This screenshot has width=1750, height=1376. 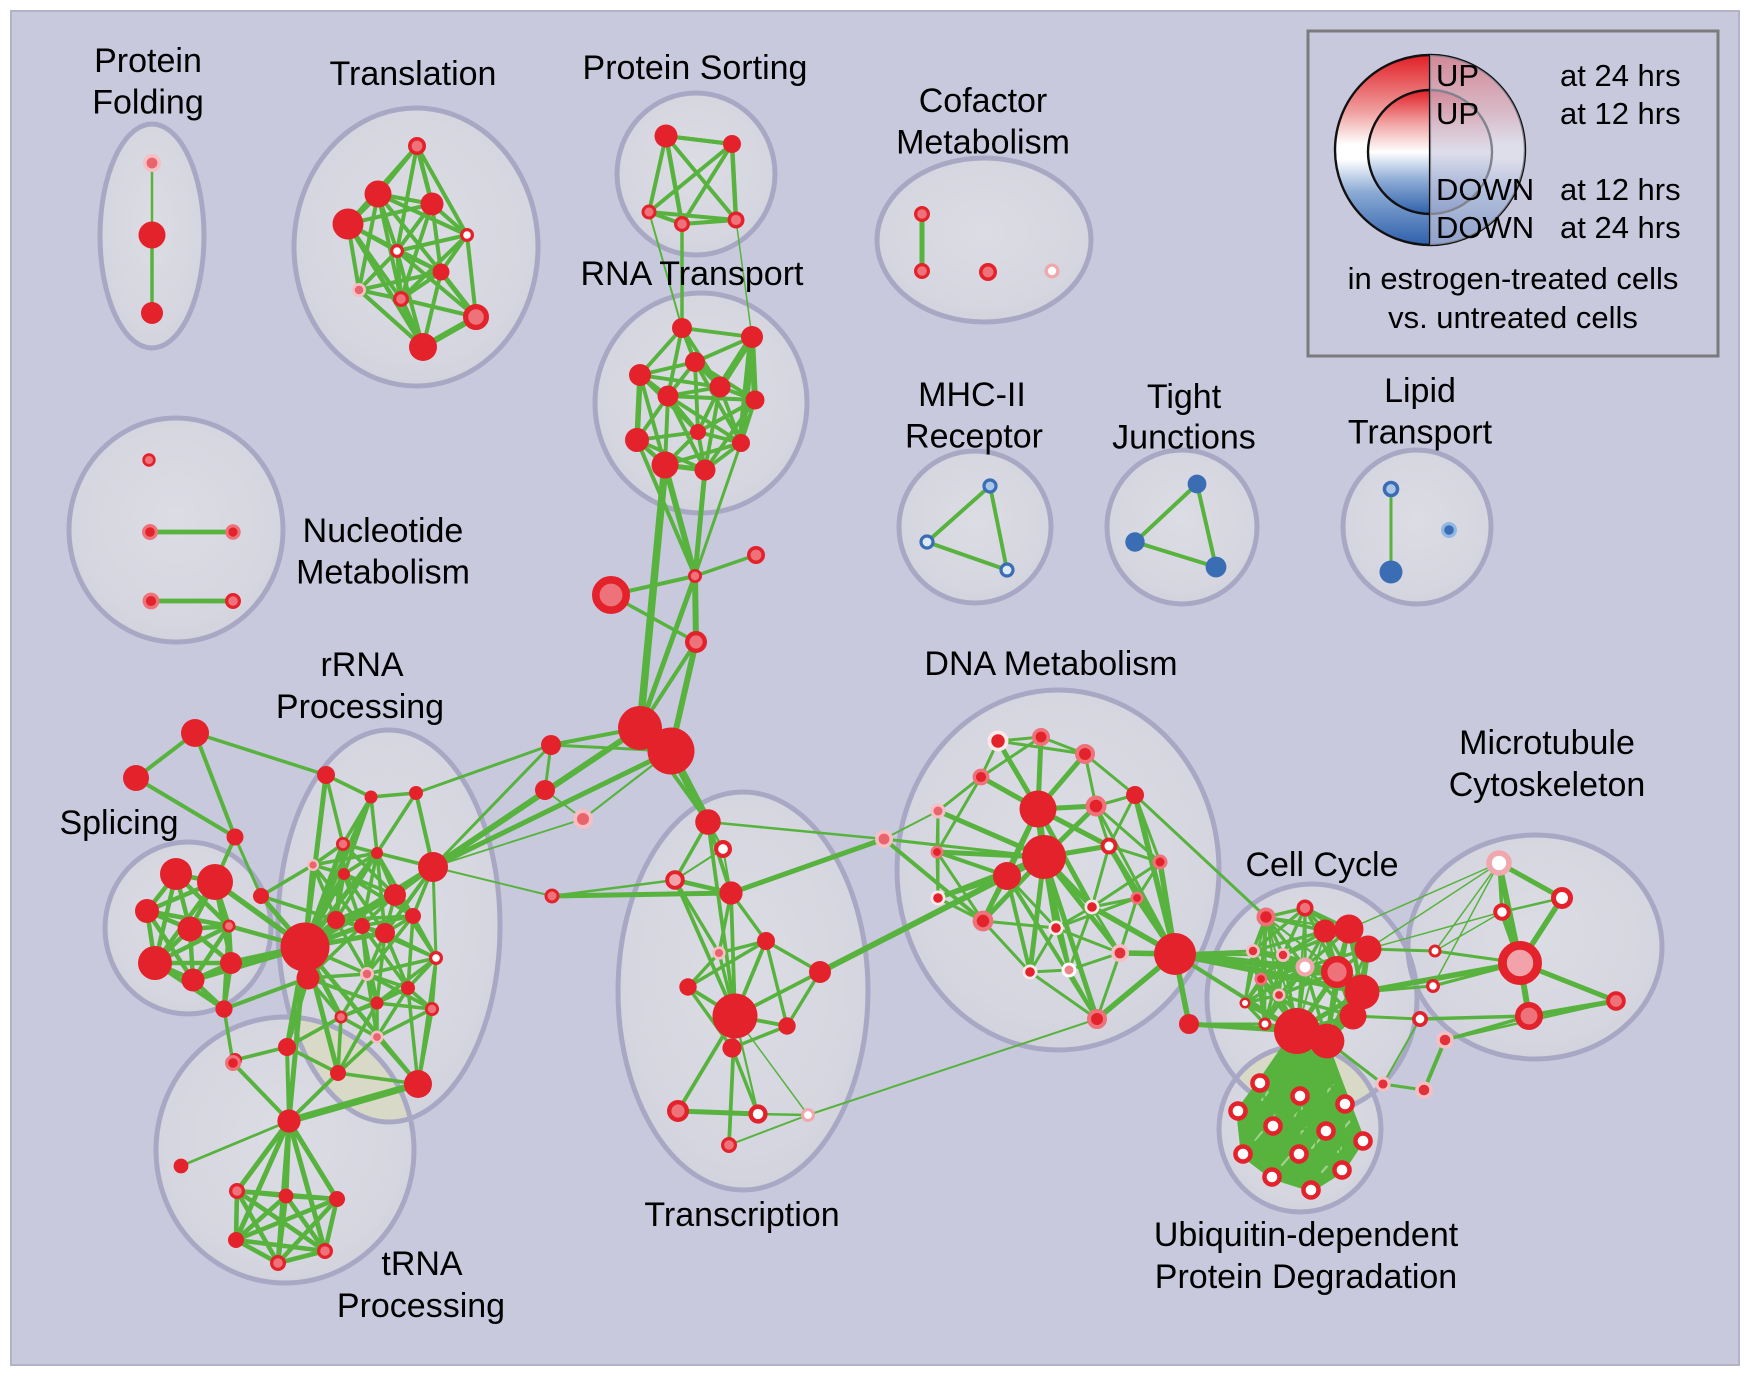 I want to click on svg-text: Lipid, so click(x=1420, y=391).